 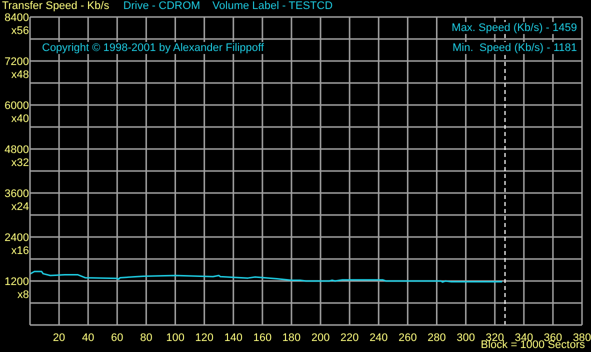 What do you see at coordinates (20, 31) in the screenshot?
I see `text: x56` at bounding box center [20, 31].